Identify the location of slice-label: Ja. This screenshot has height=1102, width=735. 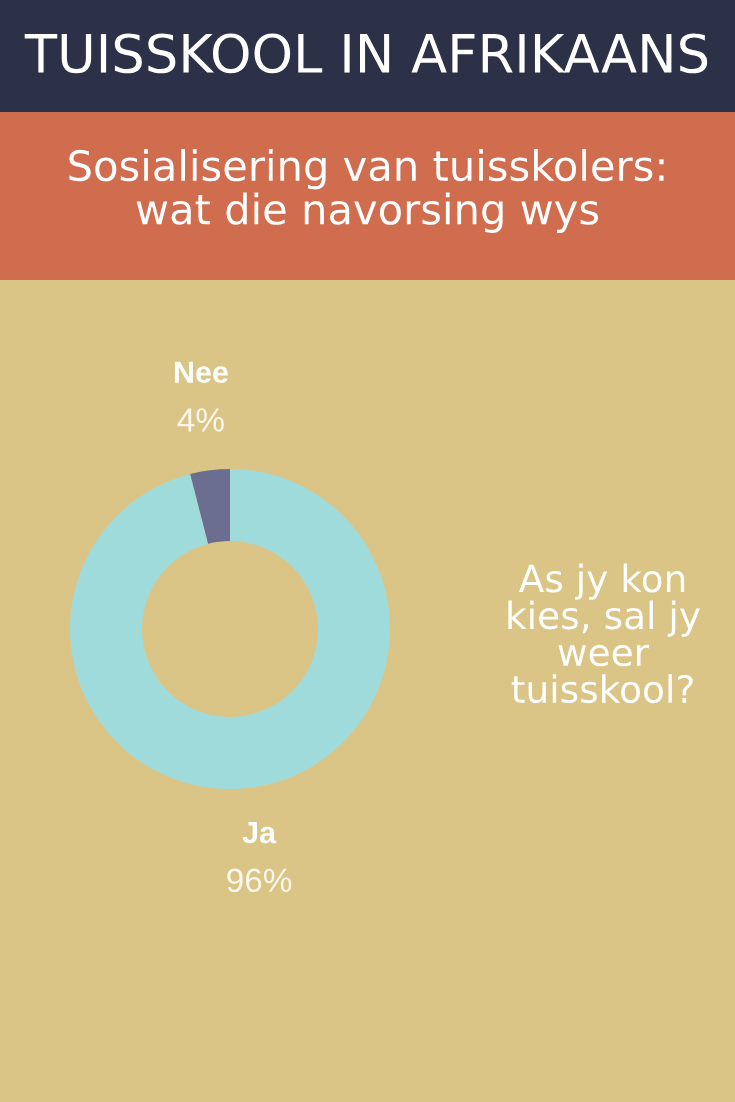
(259, 833).